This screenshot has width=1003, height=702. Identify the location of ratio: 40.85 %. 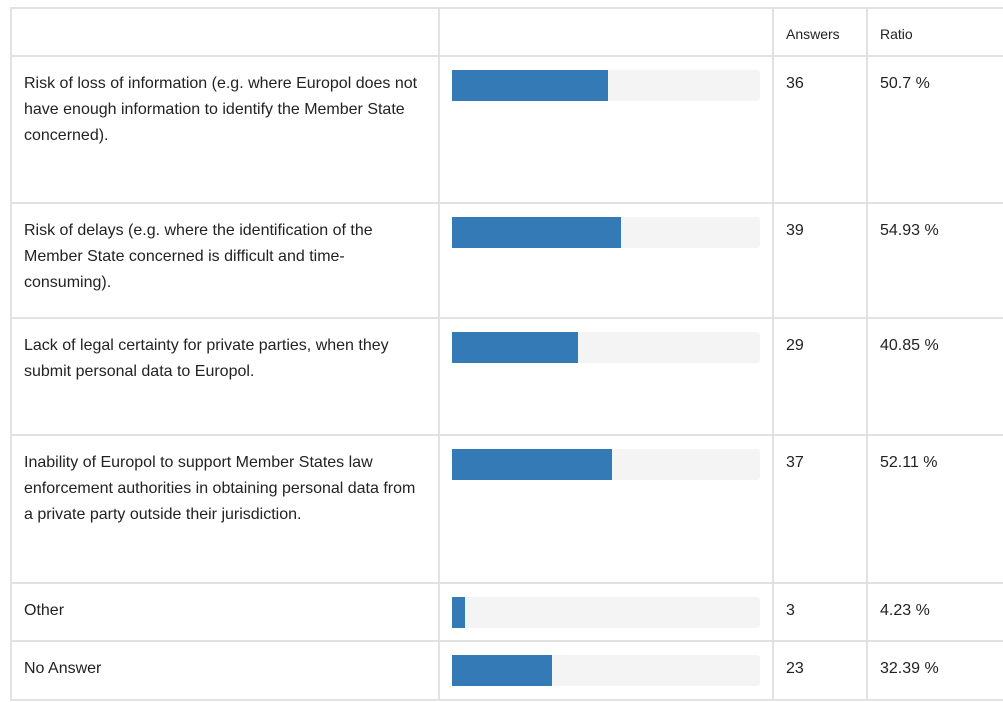
(934, 376).